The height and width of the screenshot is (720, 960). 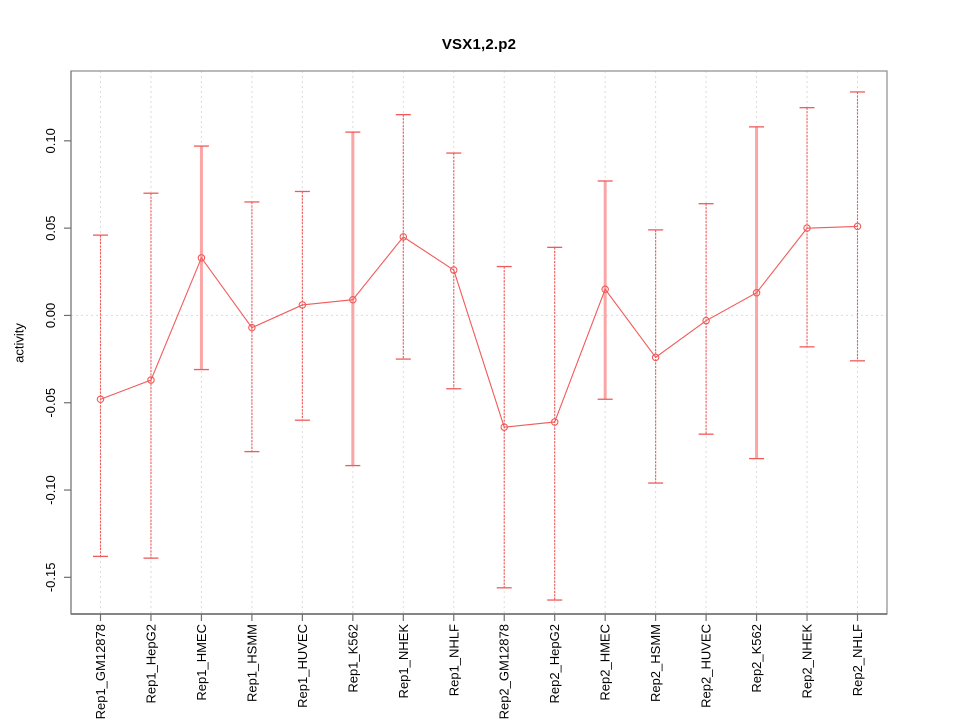 What do you see at coordinates (605, 662) in the screenshot?
I see `x-tick-label: Rep2_HMEC` at bounding box center [605, 662].